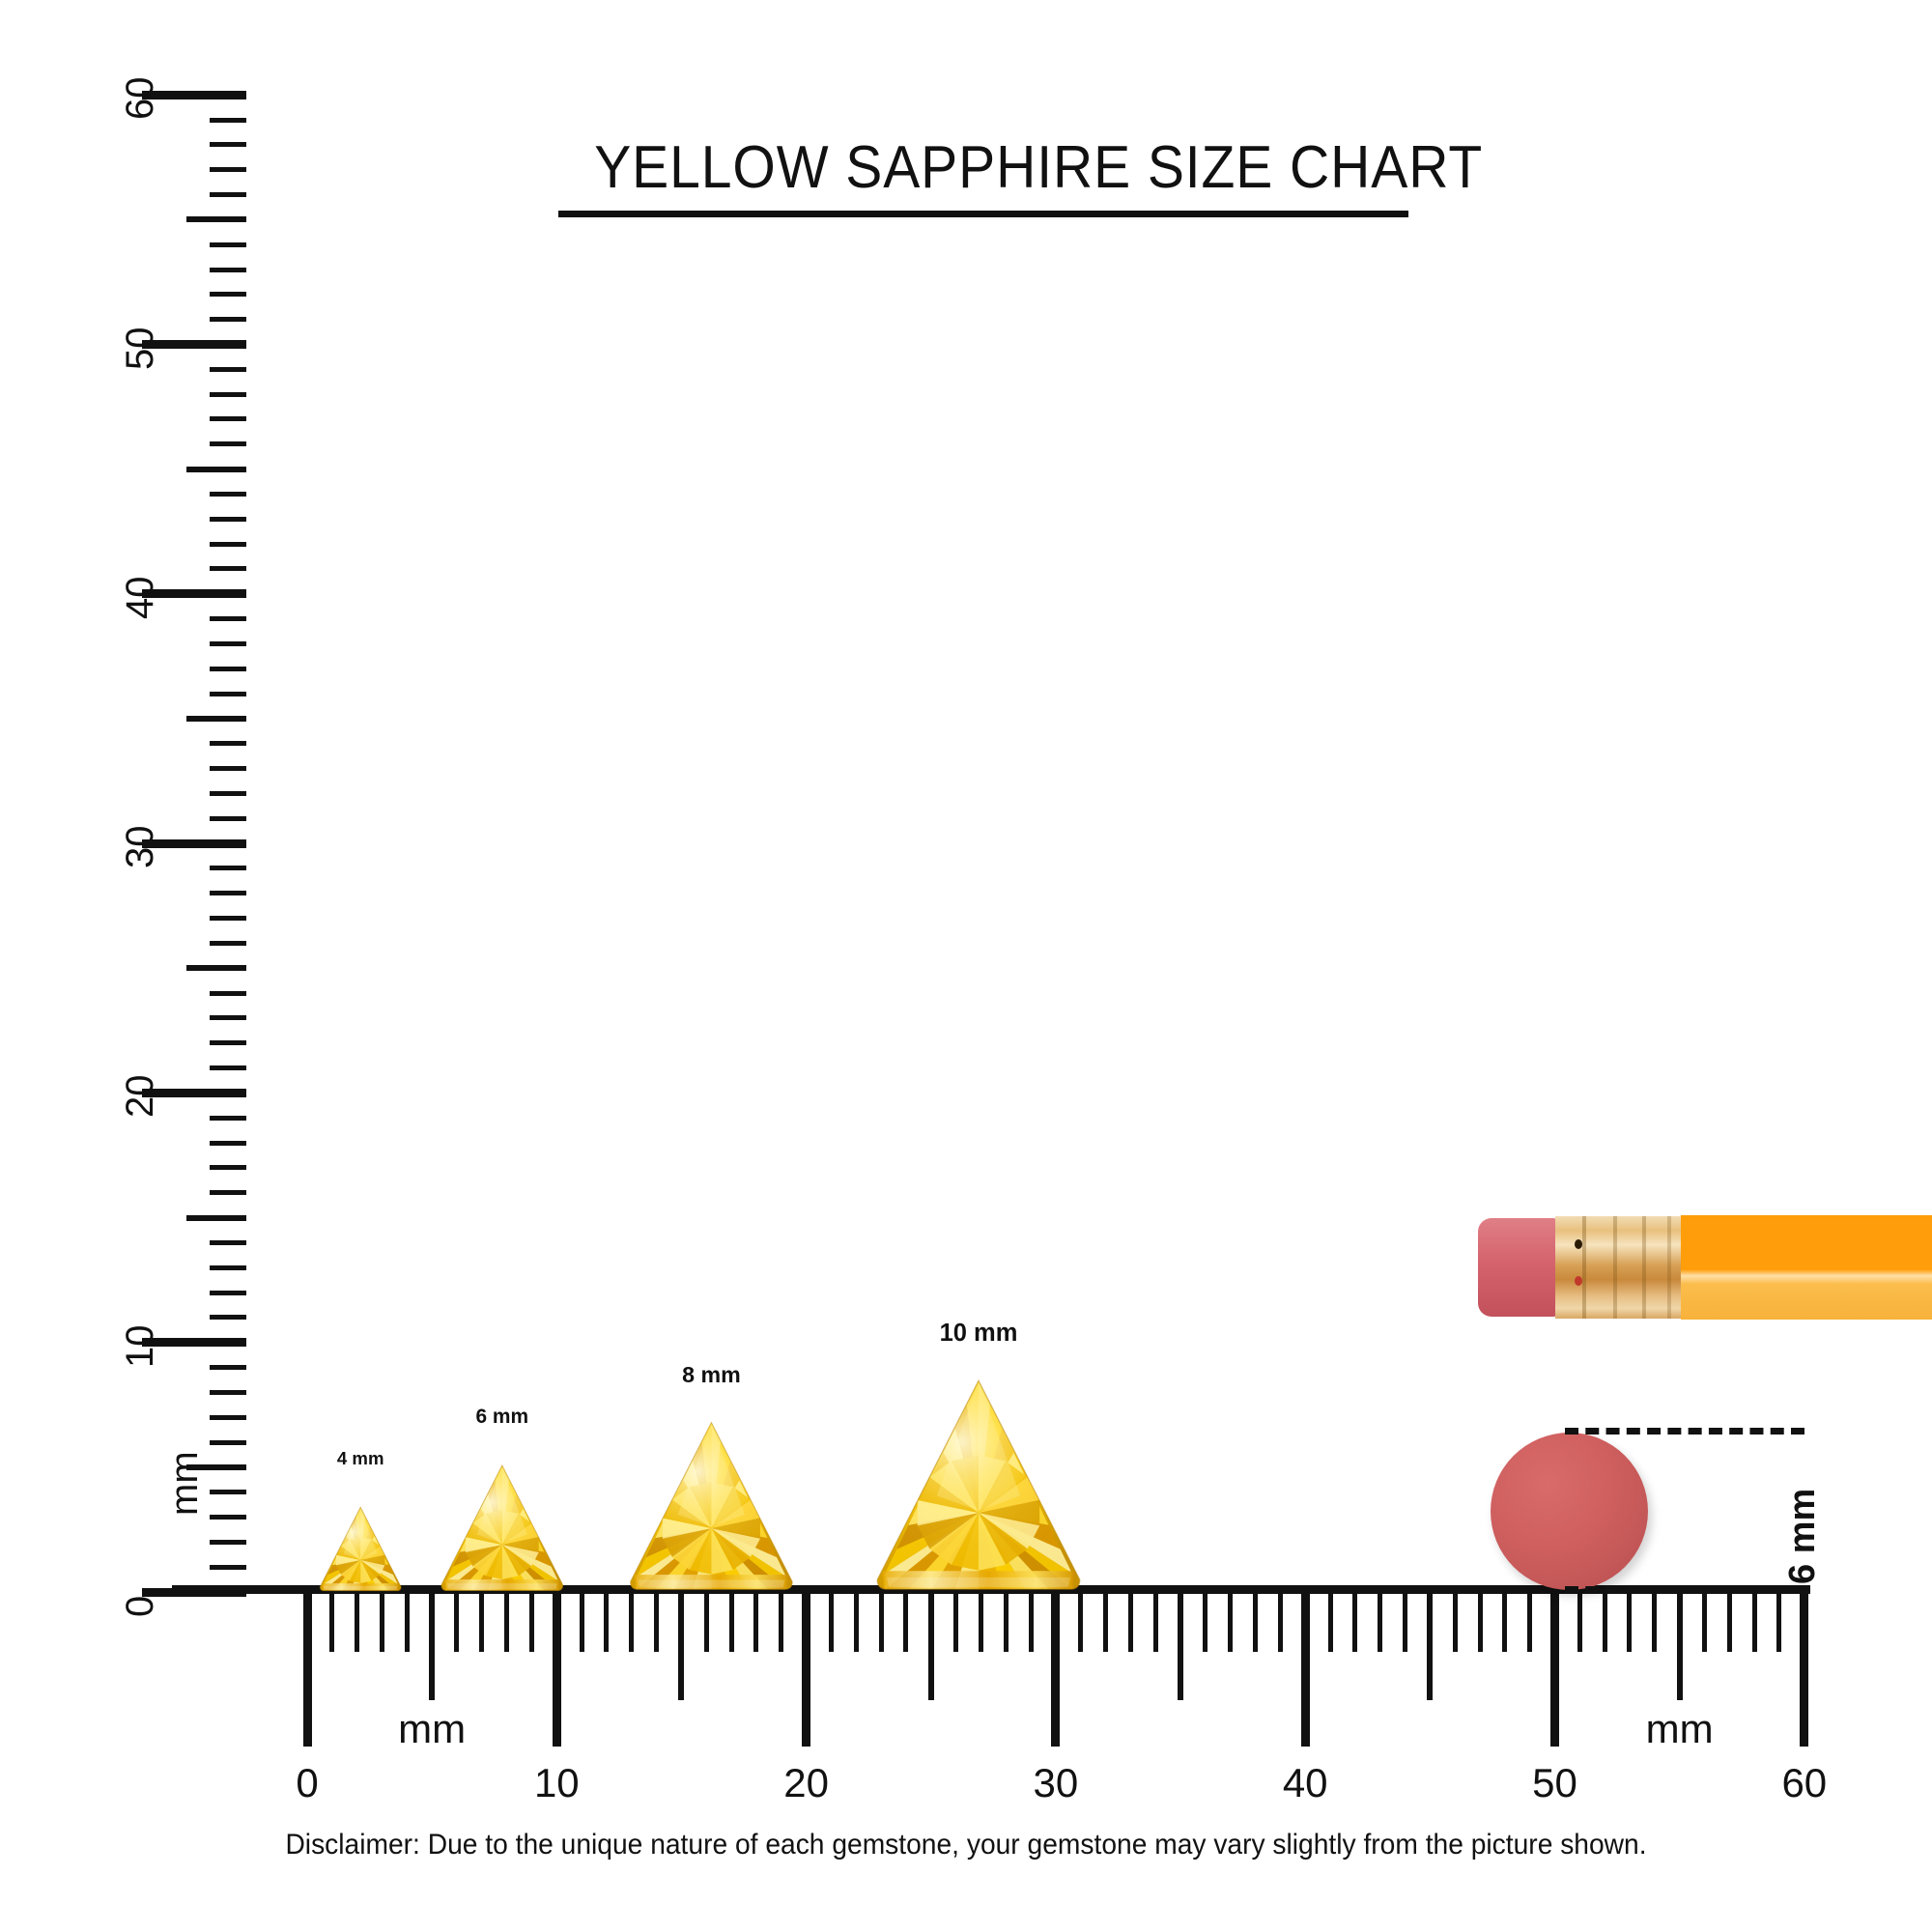 The width and height of the screenshot is (1932, 1932). What do you see at coordinates (1802, 1536) in the screenshot?
I see `eraser-dimension-label: 6 mm` at bounding box center [1802, 1536].